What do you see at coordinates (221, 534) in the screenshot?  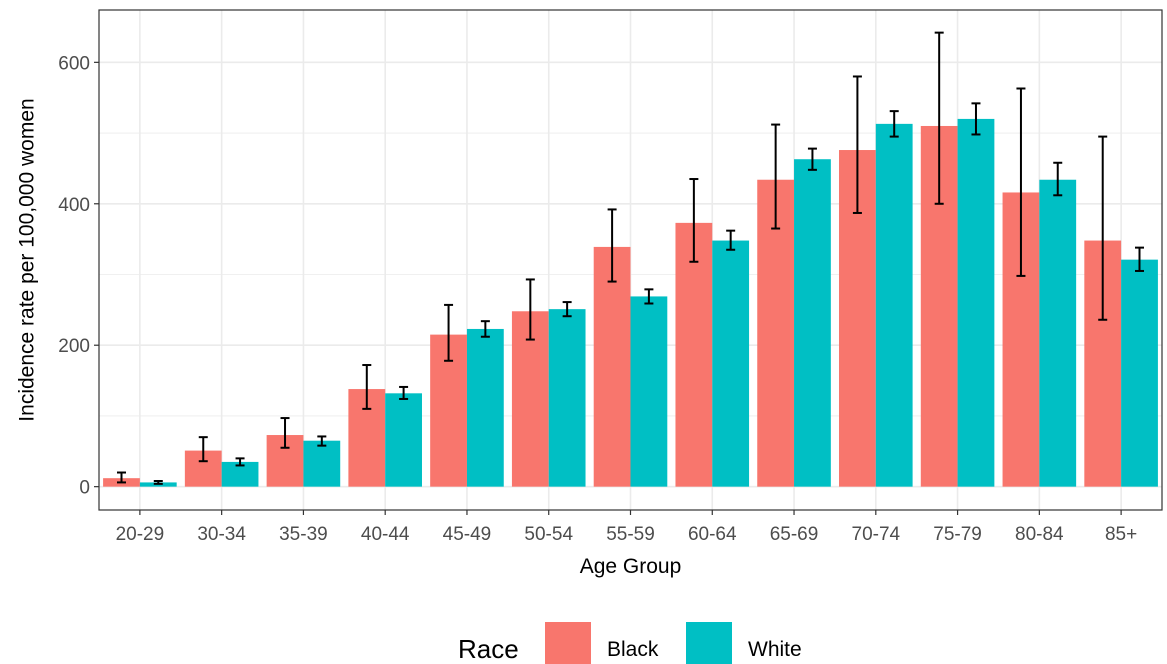 I see `x-tick-label: 30-34` at bounding box center [221, 534].